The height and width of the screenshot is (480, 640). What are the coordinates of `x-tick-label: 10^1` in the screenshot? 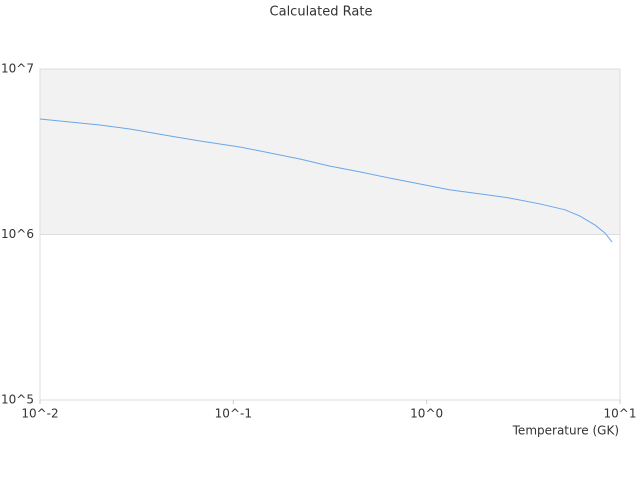 It's located at (620, 414).